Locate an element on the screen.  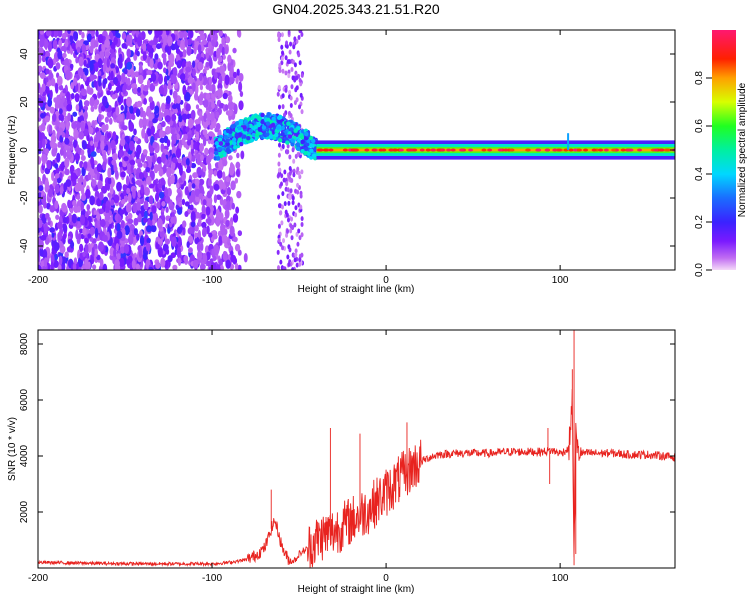
colorbar-gradient is located at coordinates (724, 150).